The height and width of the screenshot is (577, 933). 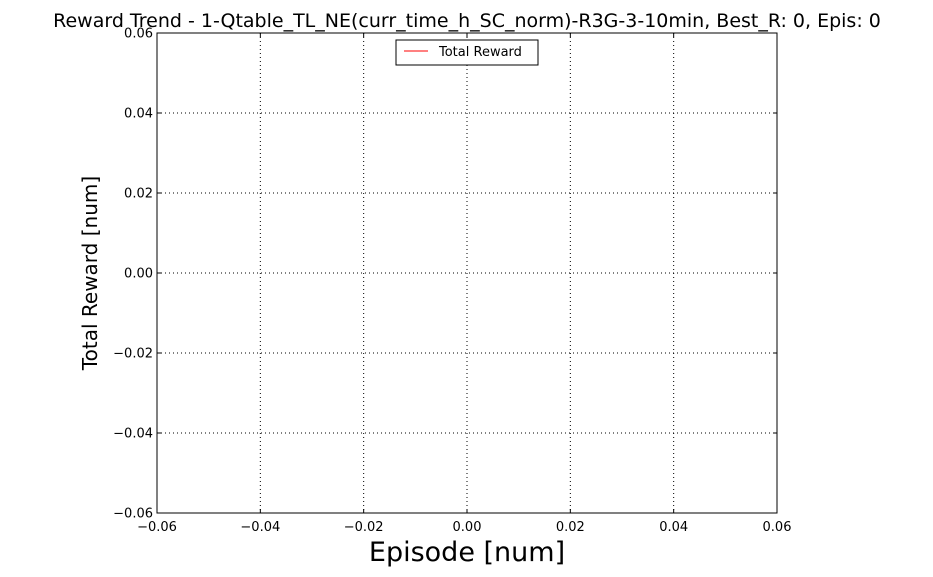 I want to click on y-axis-label: Total Reward [num], so click(x=90, y=273).